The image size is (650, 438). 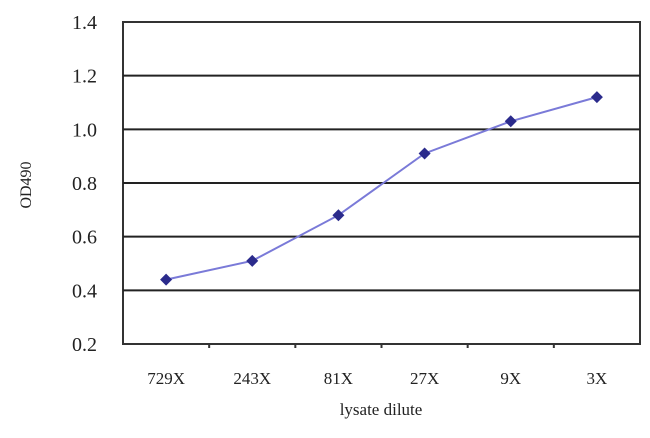 I want to click on y-axis-label: OD490, so click(x=26, y=184).